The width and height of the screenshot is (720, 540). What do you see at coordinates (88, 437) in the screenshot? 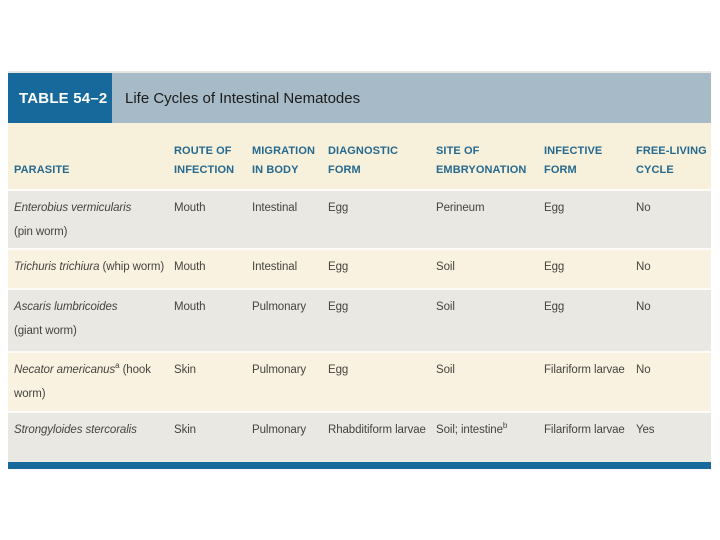
I see `cell-parasite: Strongyloides stercoralis` at bounding box center [88, 437].